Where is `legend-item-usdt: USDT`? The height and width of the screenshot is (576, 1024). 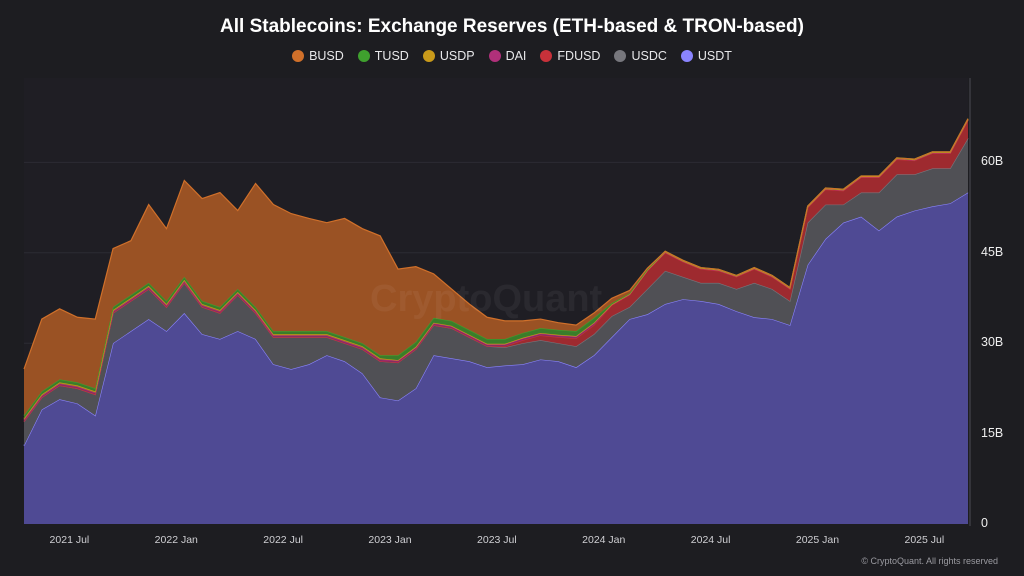 legend-item-usdt: USDT is located at coordinates (706, 56).